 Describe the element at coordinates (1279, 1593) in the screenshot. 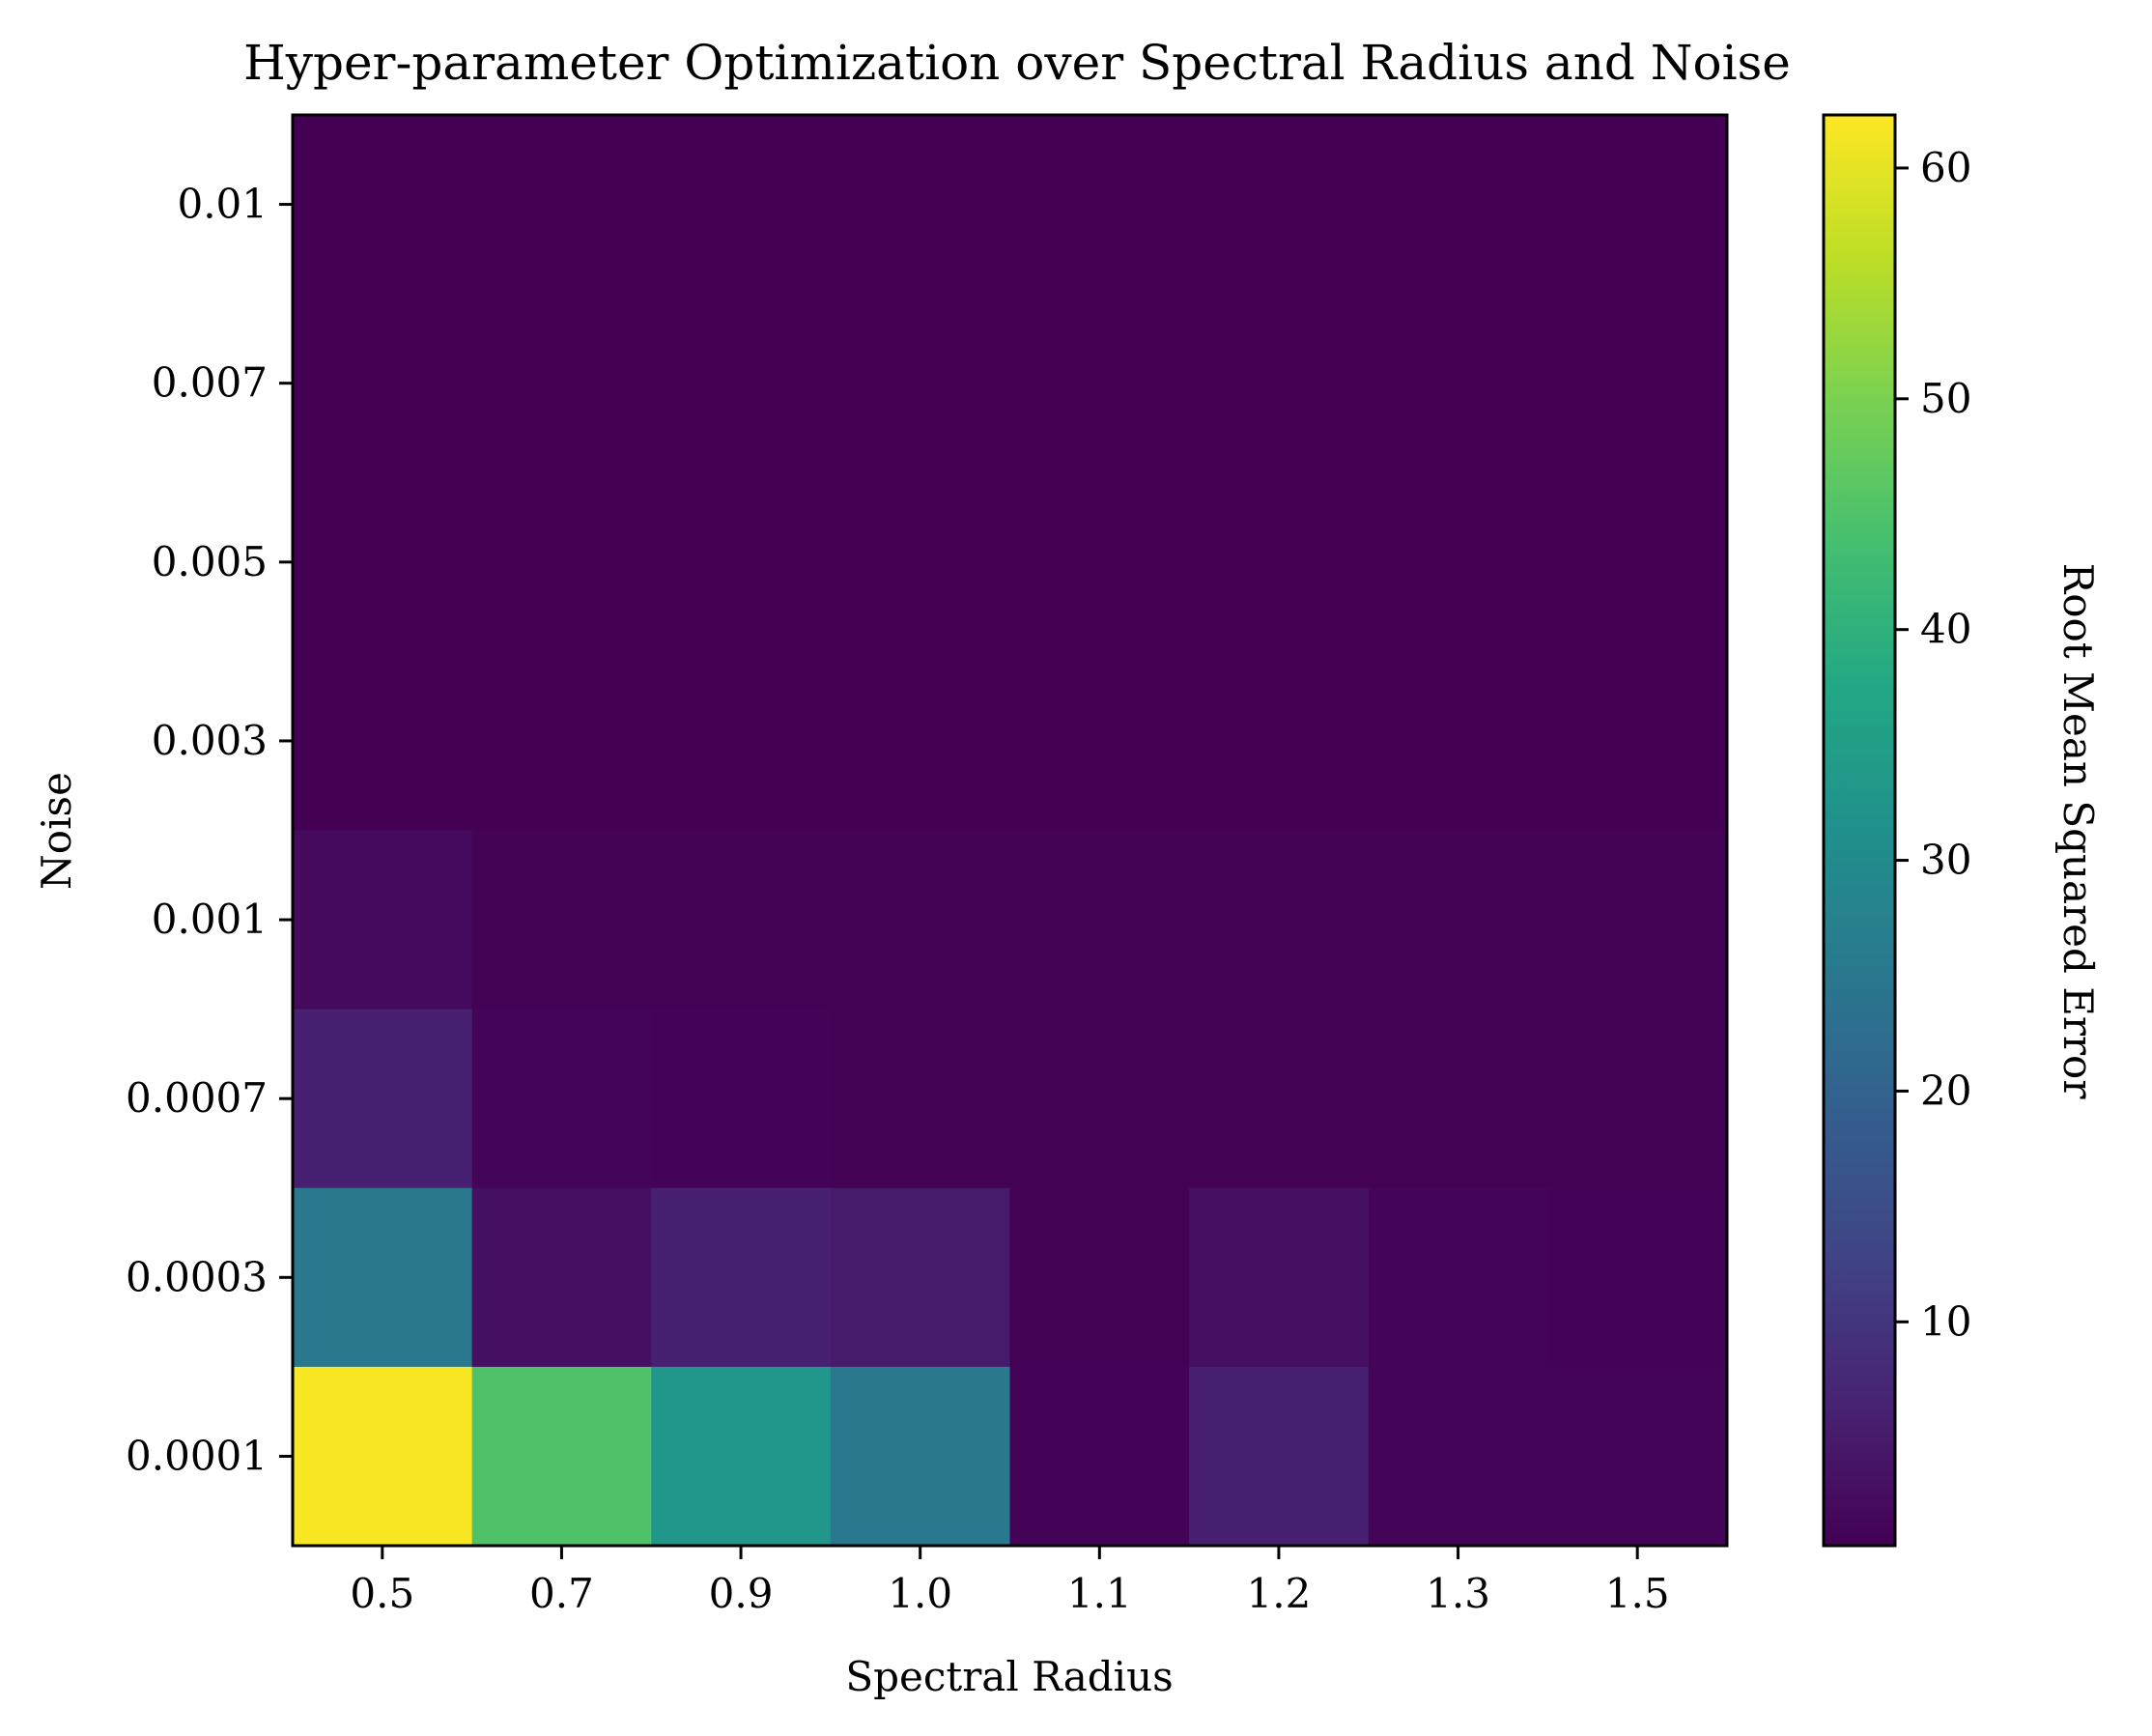

I see `x-tick-label: 1.2` at that location.